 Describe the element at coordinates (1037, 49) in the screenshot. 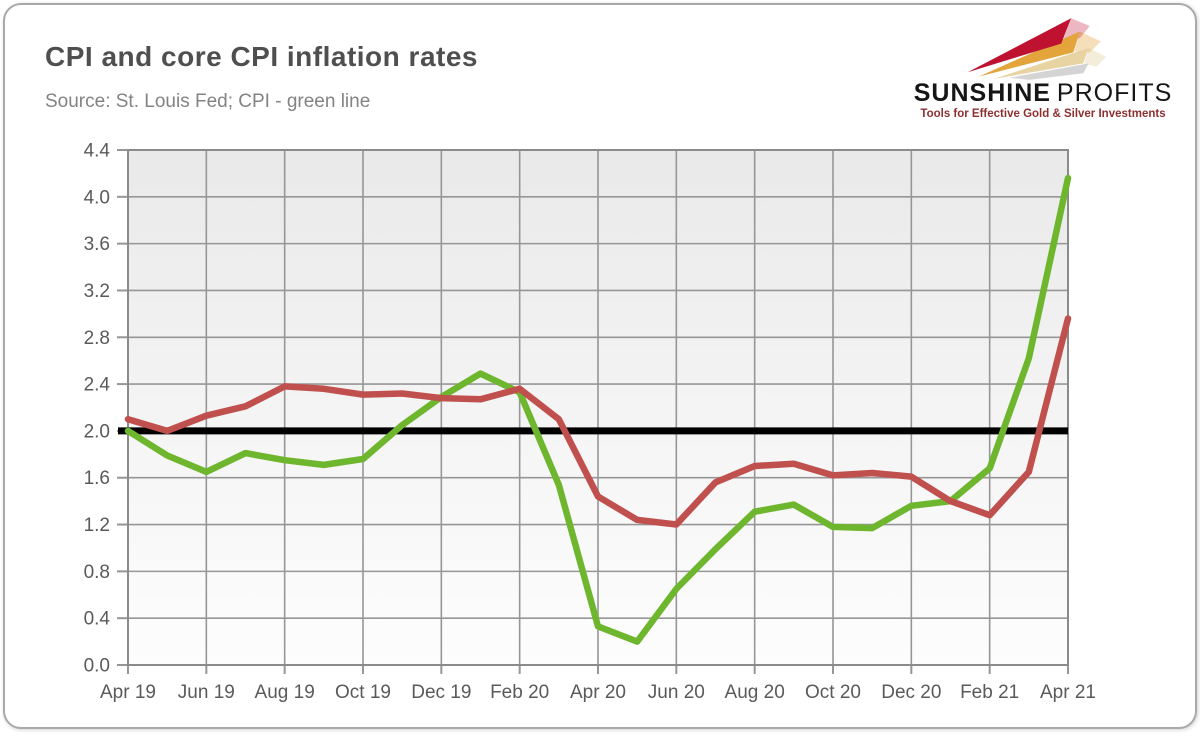

I see `arrow-logo-icon` at that location.